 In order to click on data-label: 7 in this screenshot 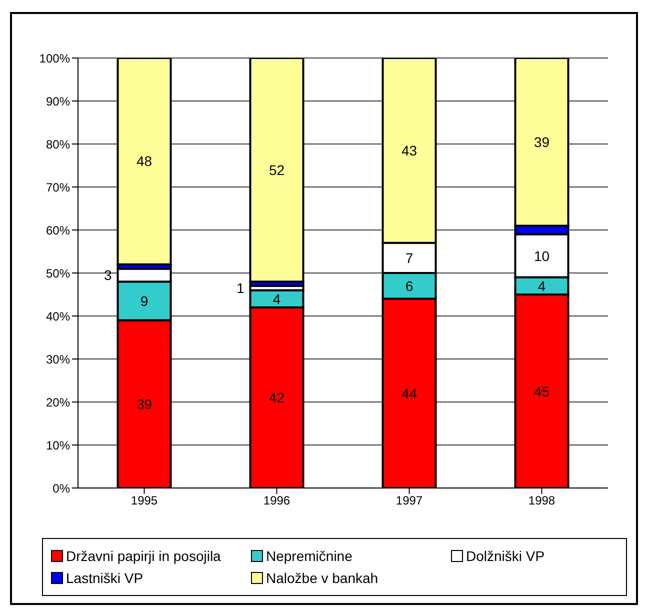, I will do `click(409, 258)`.